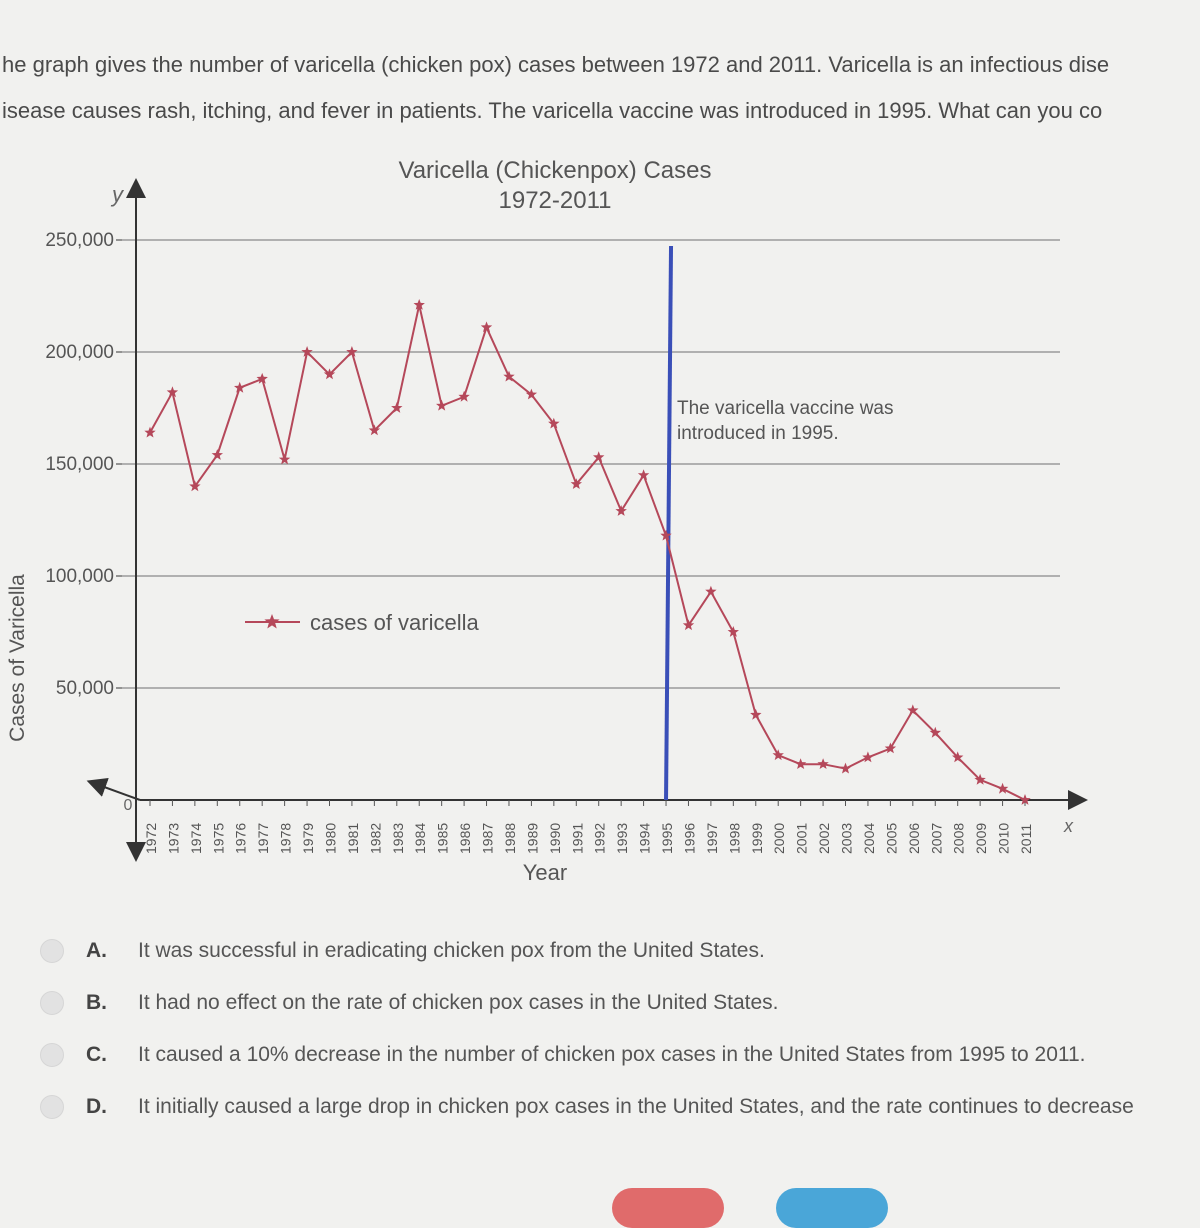 This screenshot has height=1228, width=1200. Describe the element at coordinates (79, 240) in the screenshot. I see `y-tick-label: 250,000` at that location.